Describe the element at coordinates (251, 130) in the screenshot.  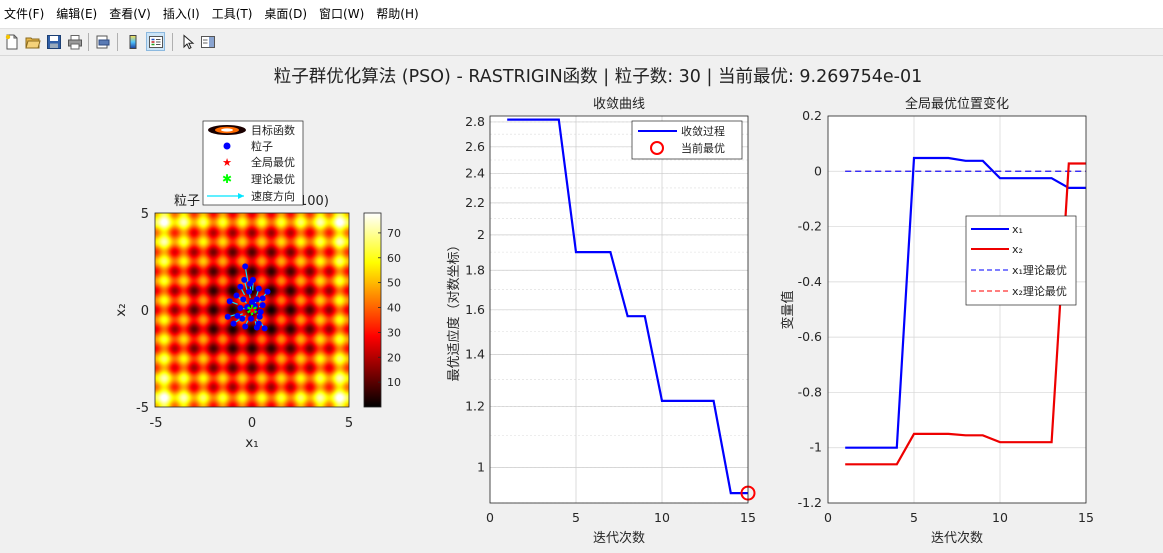
I see `legend-entry-objective: 目标函数` at that location.